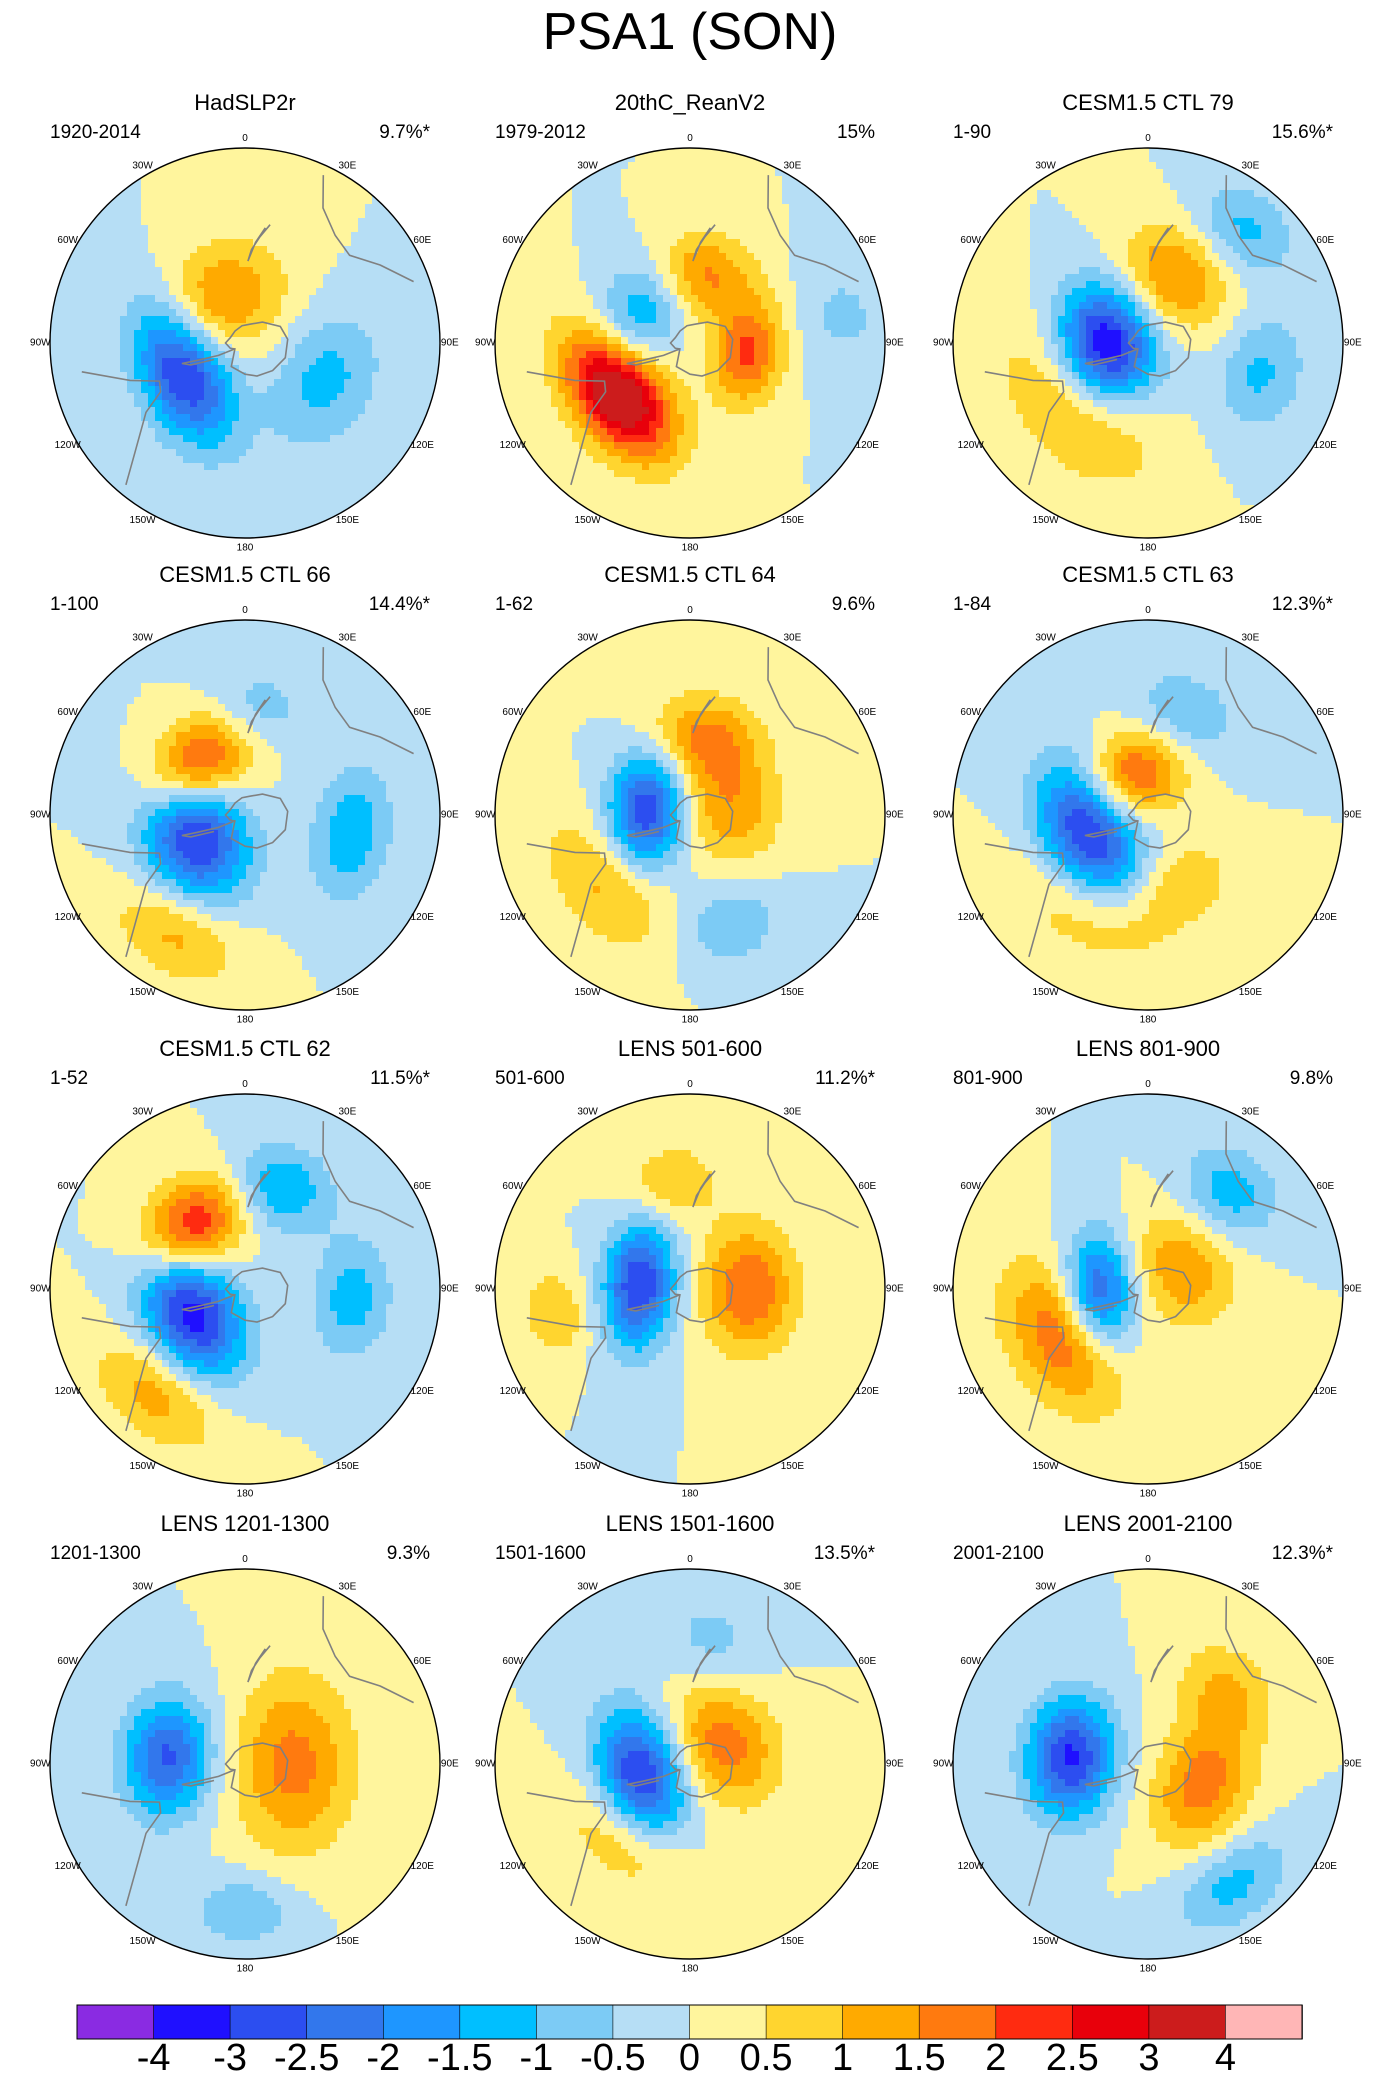 This screenshot has width=1380, height=2086. I want to click on longitude-label: 90W, so click(40, 343).